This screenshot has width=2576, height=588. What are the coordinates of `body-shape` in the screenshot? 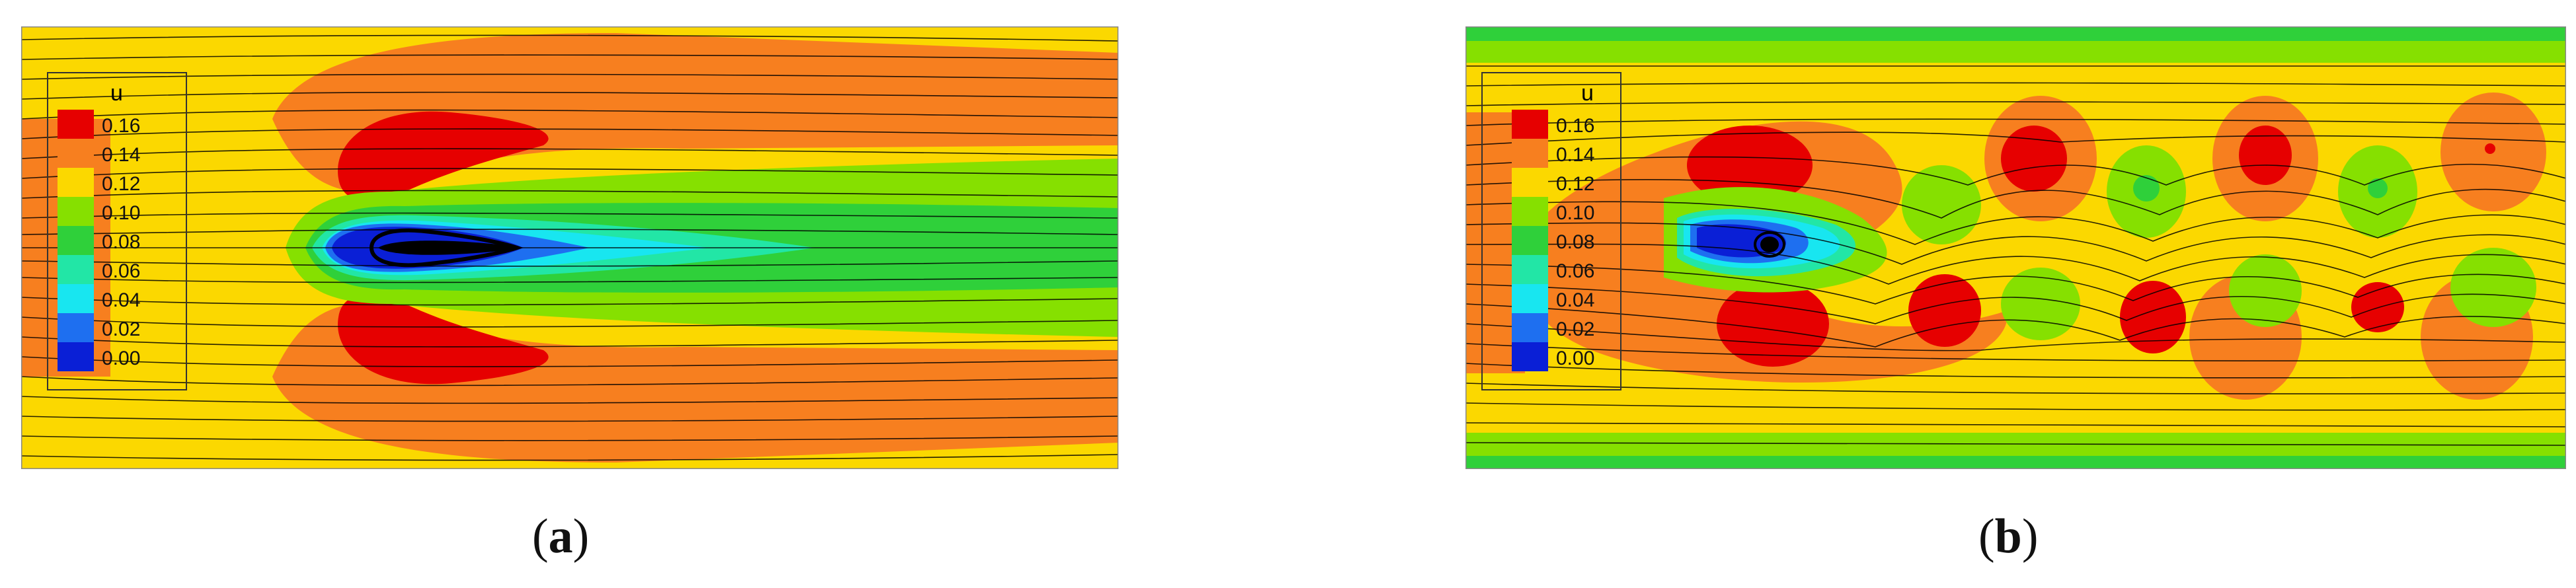 It's located at (1769, 244).